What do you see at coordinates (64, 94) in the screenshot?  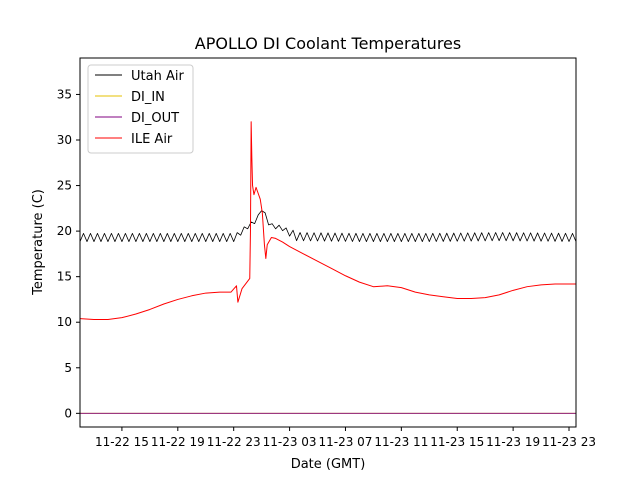 I see `y-tick-label: 35` at bounding box center [64, 94].